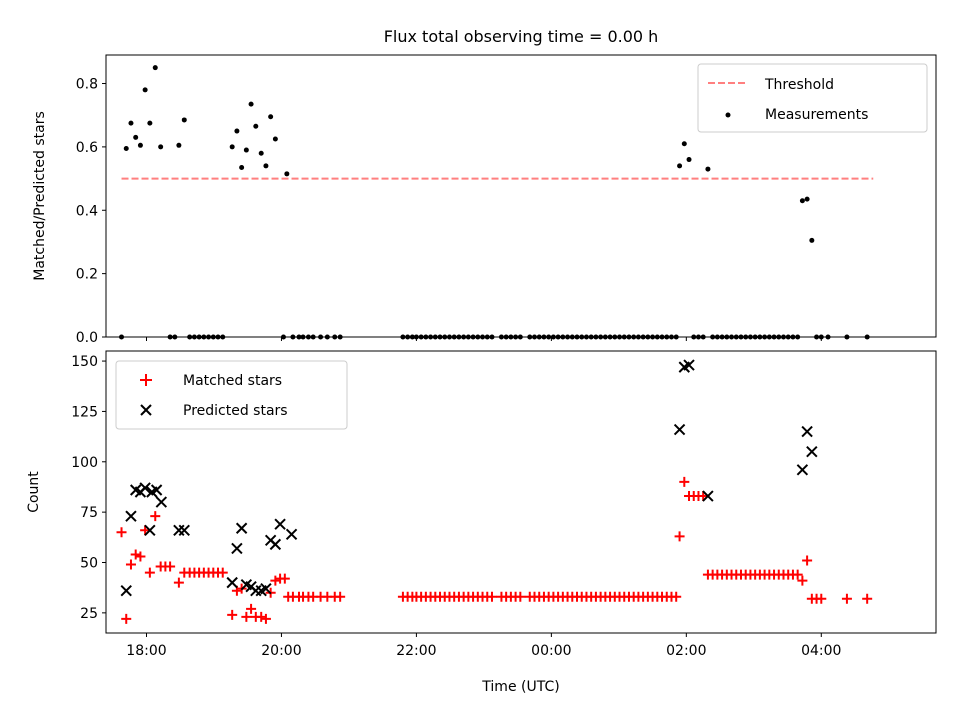  Describe the element at coordinates (88, 488) in the screenshot. I see `bottom-y-ticks: 25 50 75 100 125 150` at that location.